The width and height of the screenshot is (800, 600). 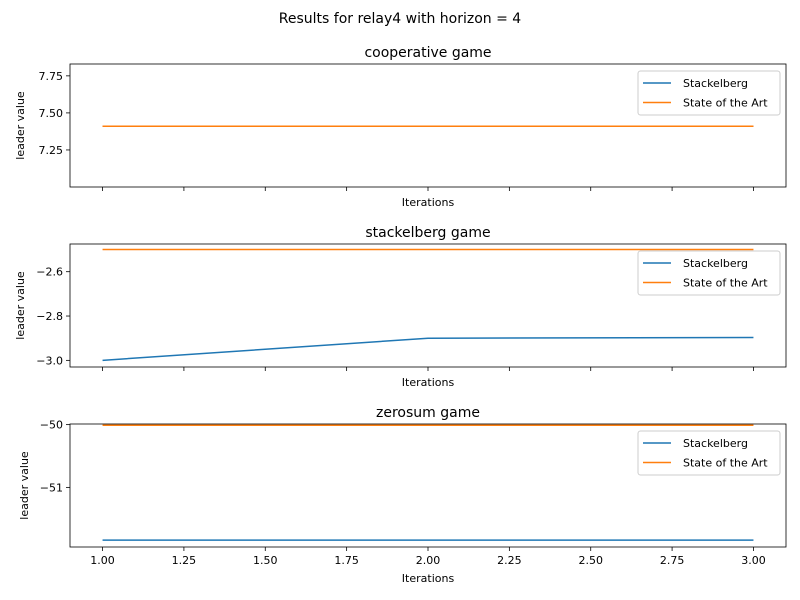 What do you see at coordinates (590, 560) in the screenshot?
I see `x-tick-label: 2.50` at bounding box center [590, 560].